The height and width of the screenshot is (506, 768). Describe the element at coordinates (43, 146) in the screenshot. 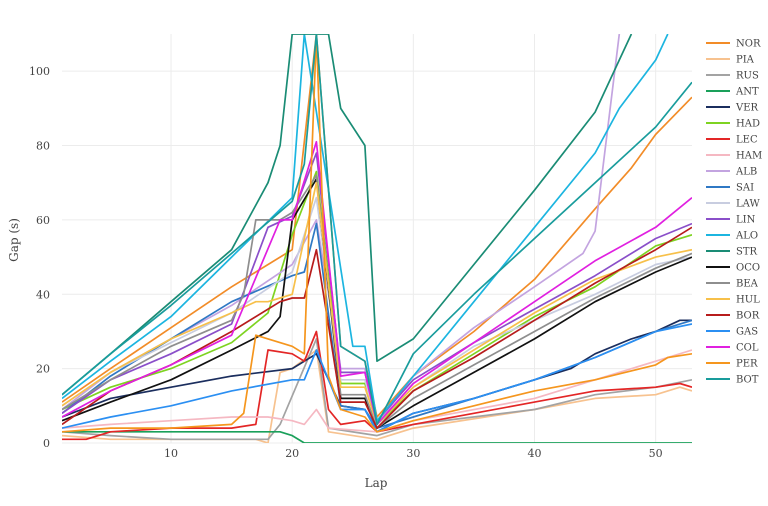

I see `y-tick-label: 80` at that location.